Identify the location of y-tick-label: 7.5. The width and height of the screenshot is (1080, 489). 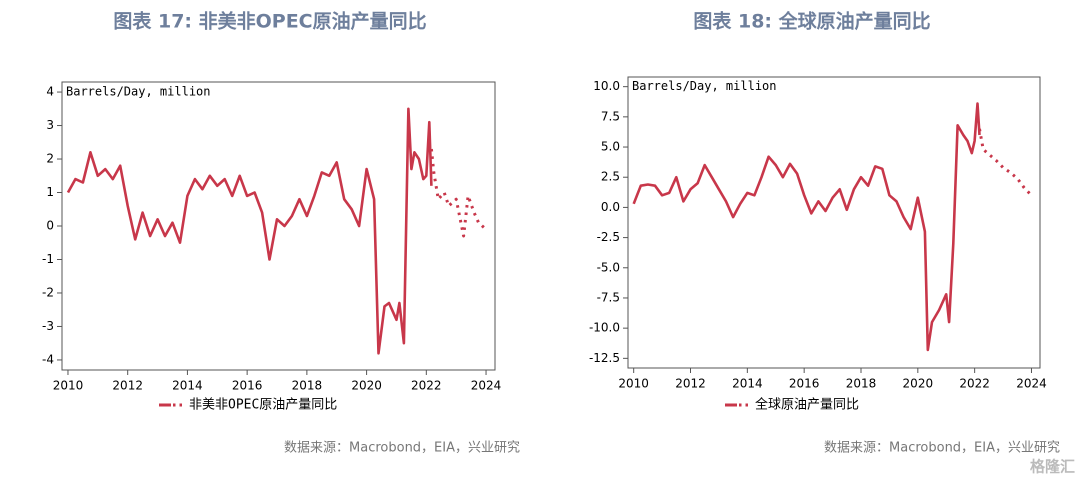
(610, 116).